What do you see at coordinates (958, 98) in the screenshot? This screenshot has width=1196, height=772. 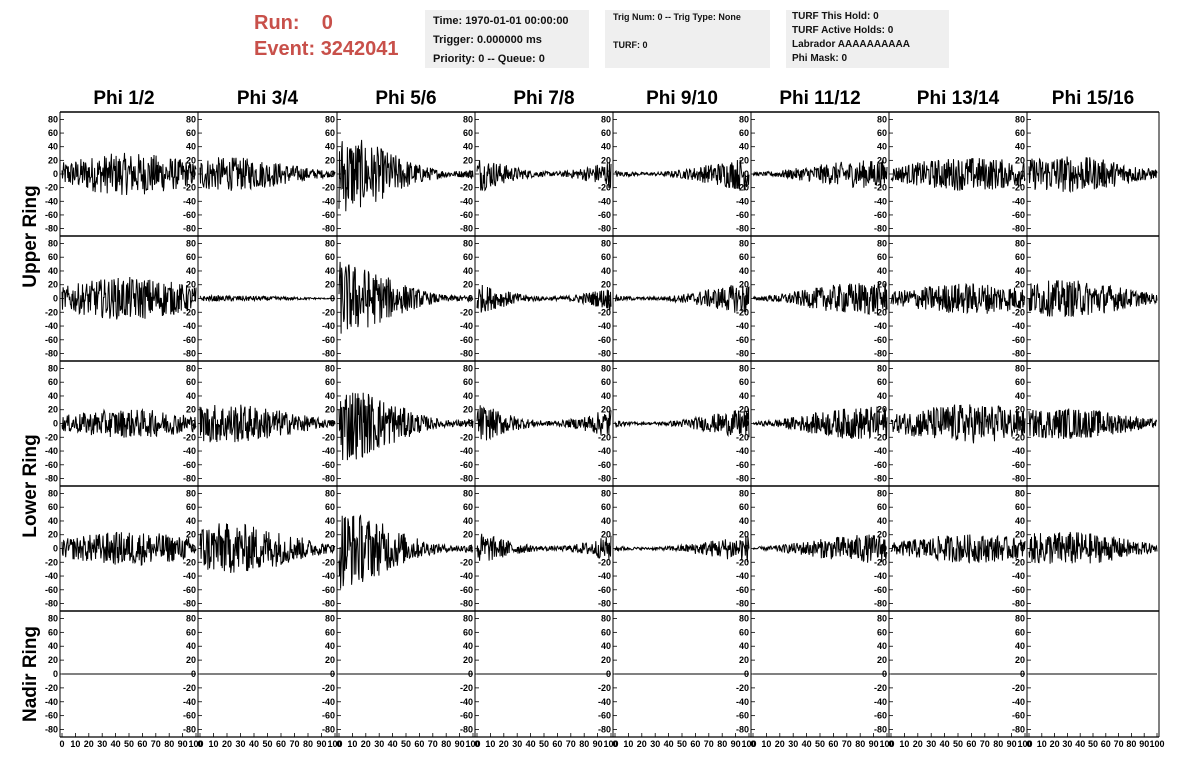 I see `column-title-7: Phi 13/14` at bounding box center [958, 98].